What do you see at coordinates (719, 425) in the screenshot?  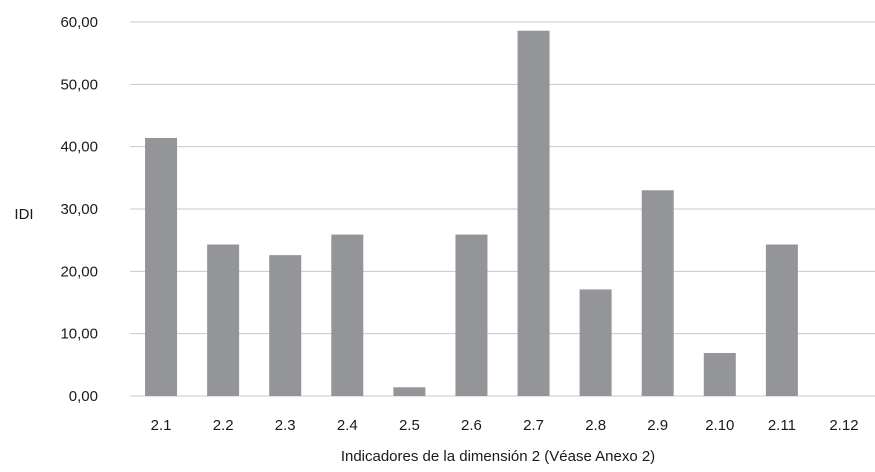 I see `x-tick-label: 2.10` at bounding box center [719, 425].